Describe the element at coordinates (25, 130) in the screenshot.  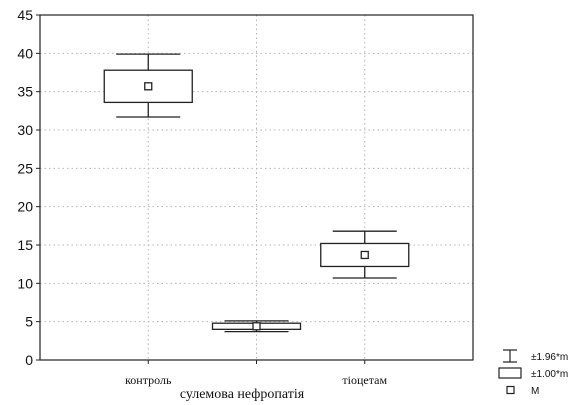
I see `y-tick-label: 30` at that location.